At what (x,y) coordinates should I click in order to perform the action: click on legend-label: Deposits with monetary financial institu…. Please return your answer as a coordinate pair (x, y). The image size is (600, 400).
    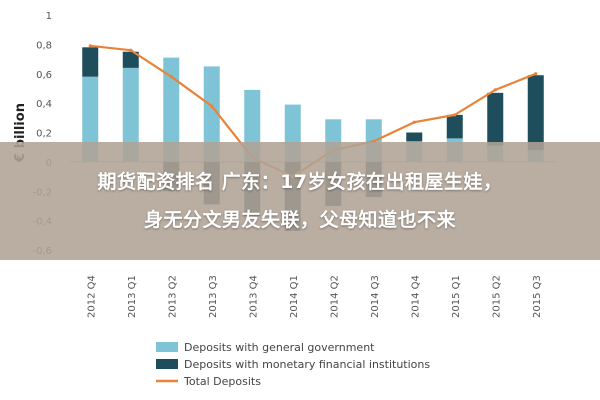
    Looking at the image, I should click on (307, 364).